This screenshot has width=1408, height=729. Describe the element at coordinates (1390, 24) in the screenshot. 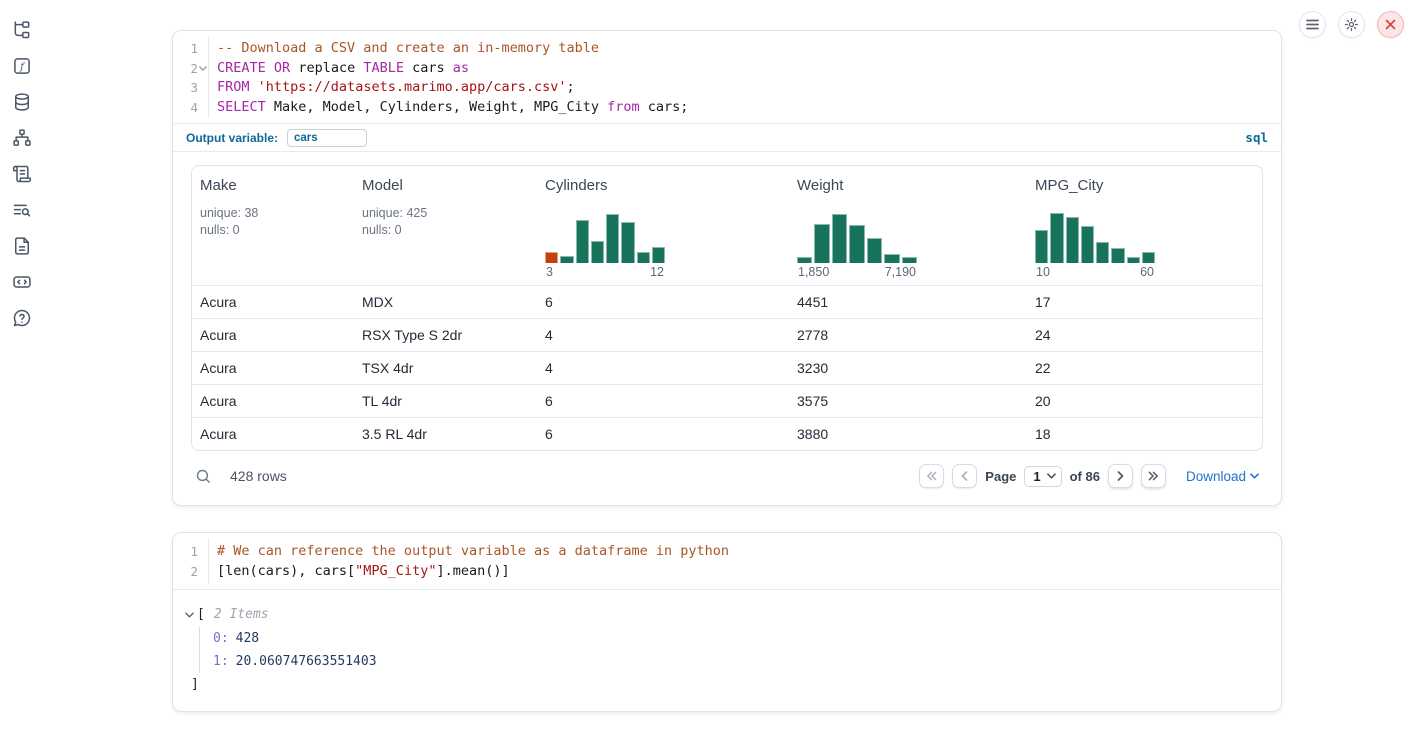

I see `shutdown-button` at that location.